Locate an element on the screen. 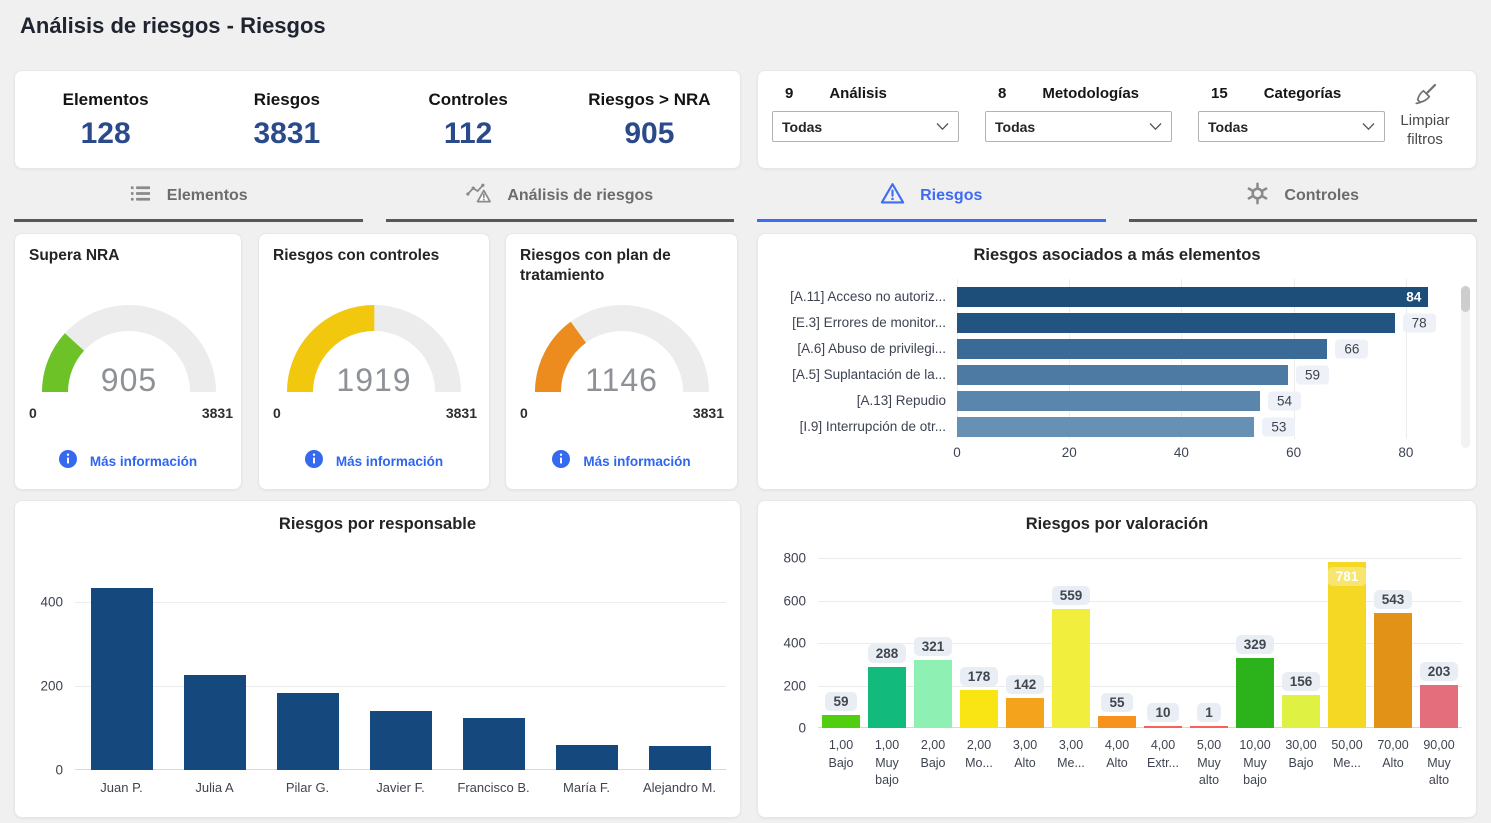 The width and height of the screenshot is (1491, 823). vbar-chart: 0 200 400 is located at coordinates (377, 669).